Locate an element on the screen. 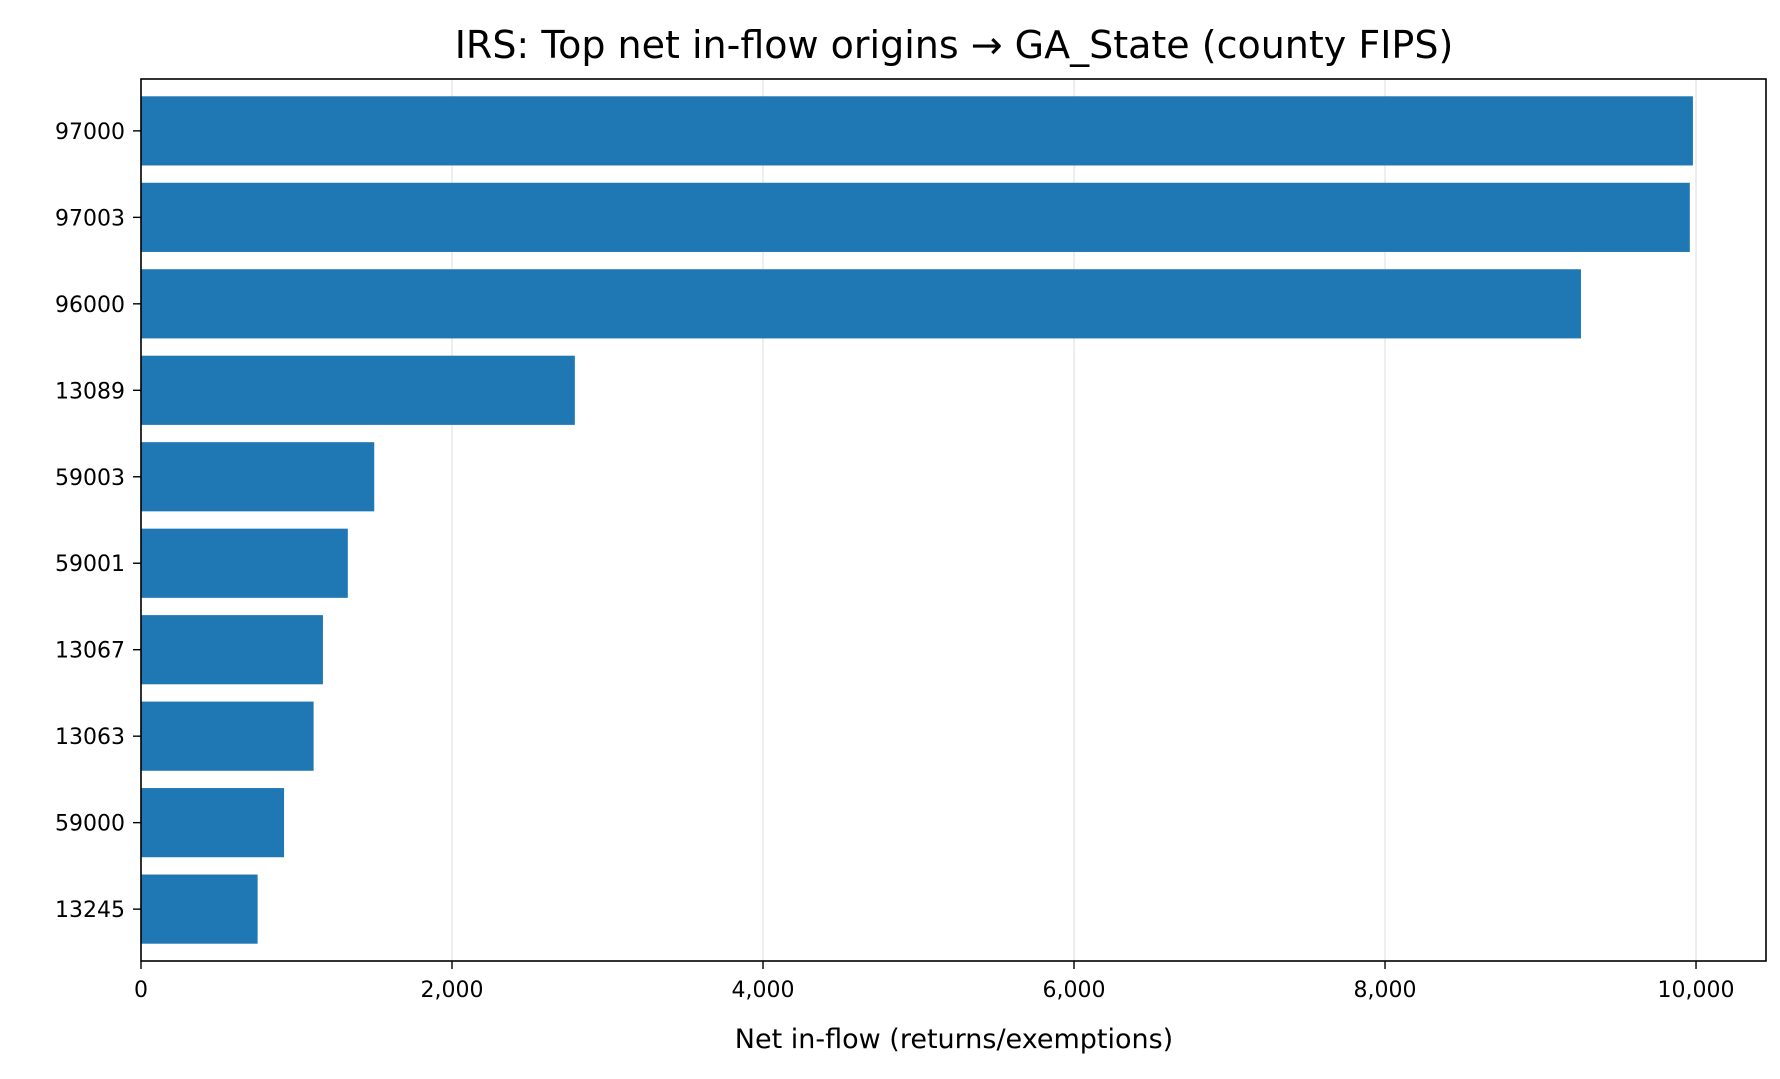 The image size is (1780, 1079). y-tick-label-13089: 13089 is located at coordinates (90, 391).